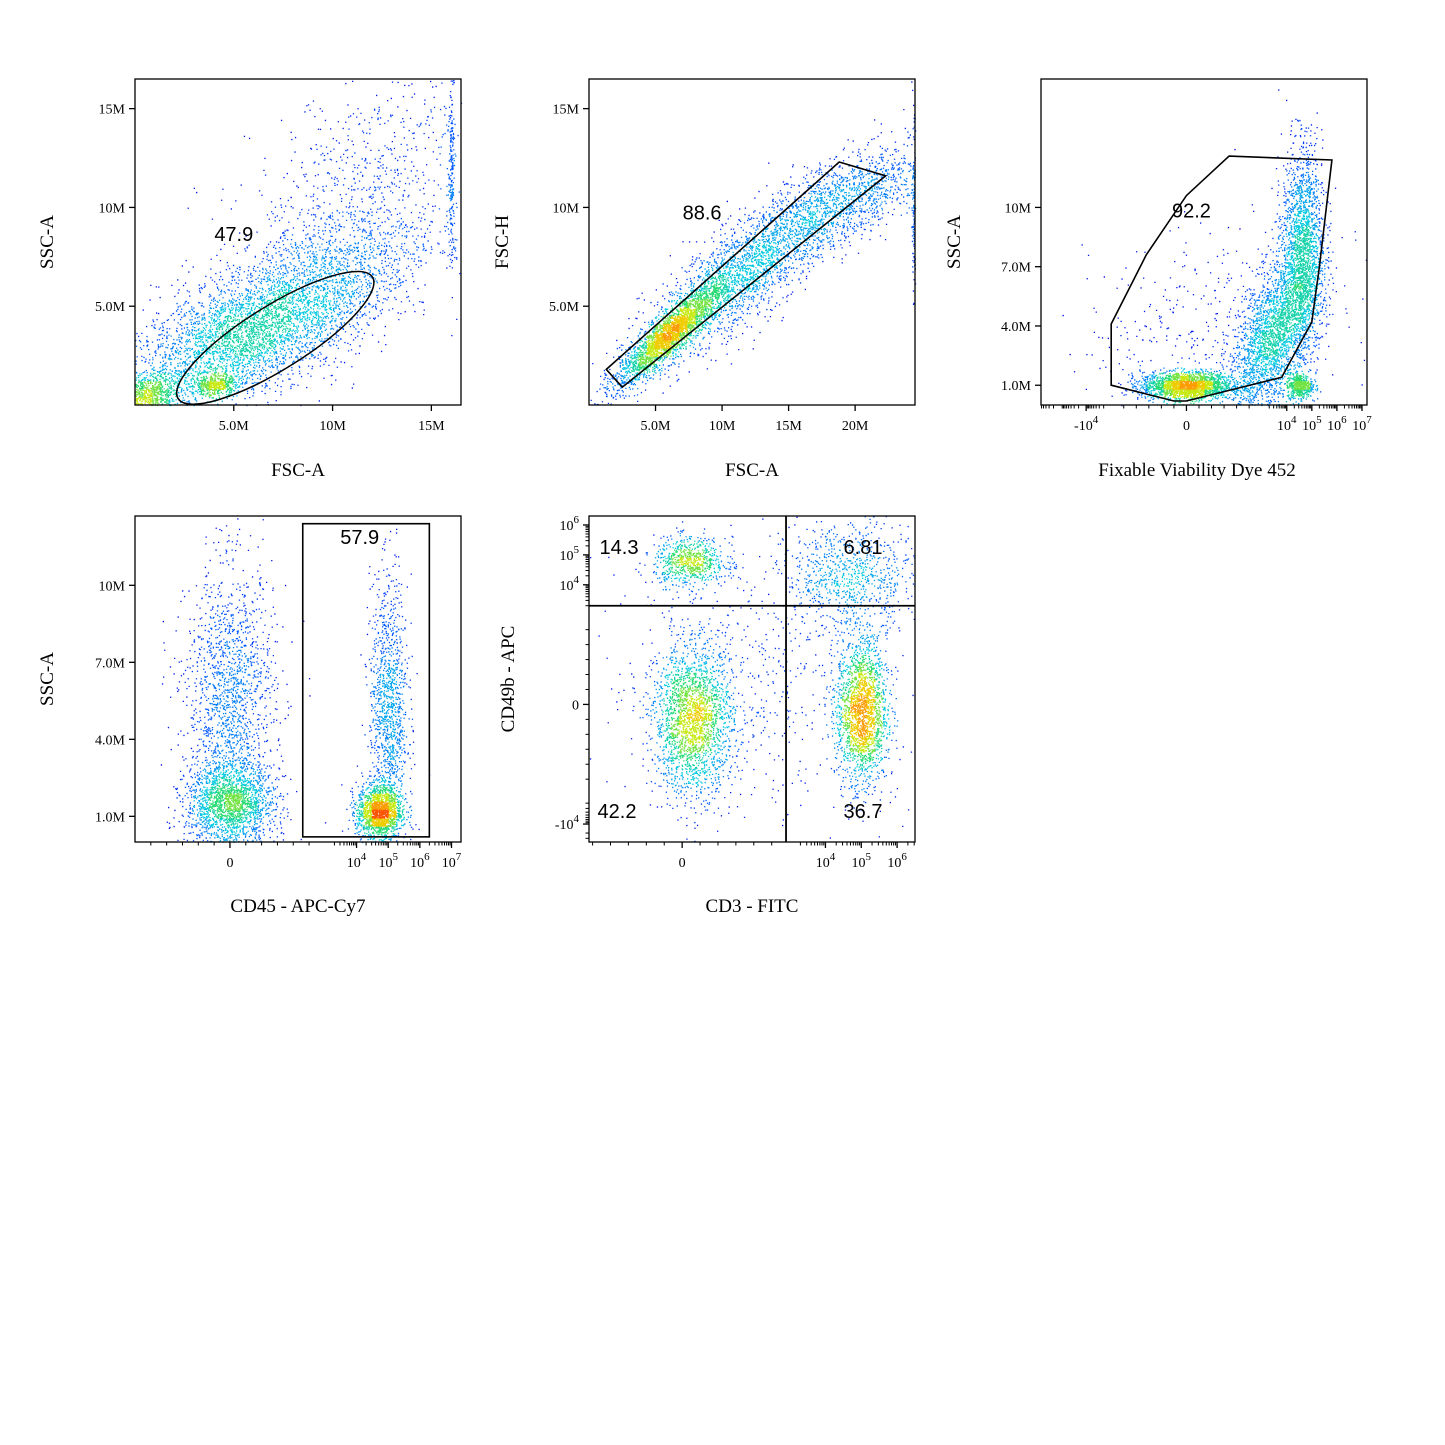  What do you see at coordinates (617, 812) in the screenshot?
I see `quadrant-label-bottom-left: 42.2` at bounding box center [617, 812].